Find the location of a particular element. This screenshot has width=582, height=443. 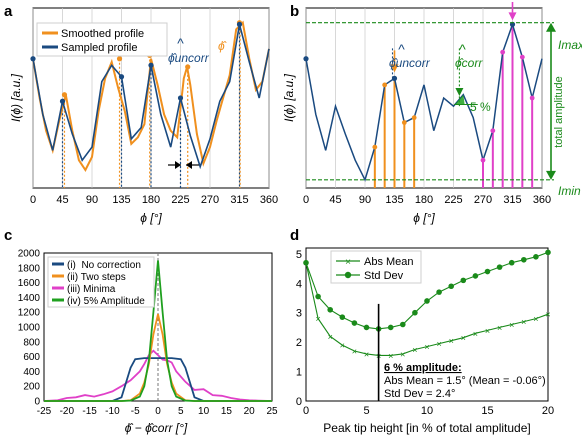

panel-c-xtick-15: 15 is located at coordinates (227, 411).